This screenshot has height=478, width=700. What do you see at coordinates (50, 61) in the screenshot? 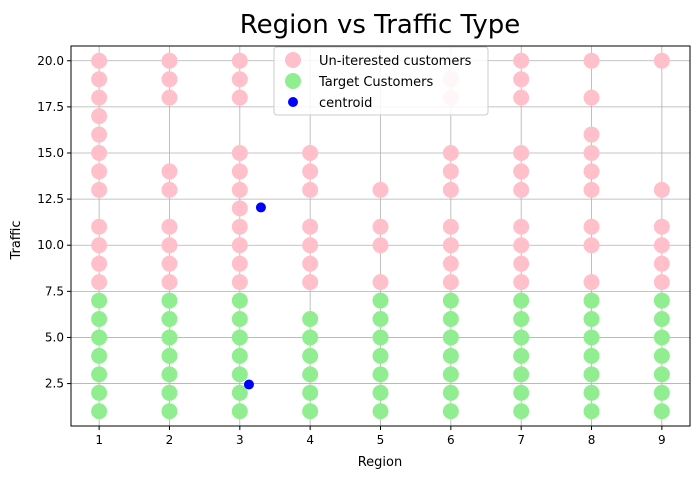
I see `y-tick-label: 20.0` at bounding box center [50, 61].